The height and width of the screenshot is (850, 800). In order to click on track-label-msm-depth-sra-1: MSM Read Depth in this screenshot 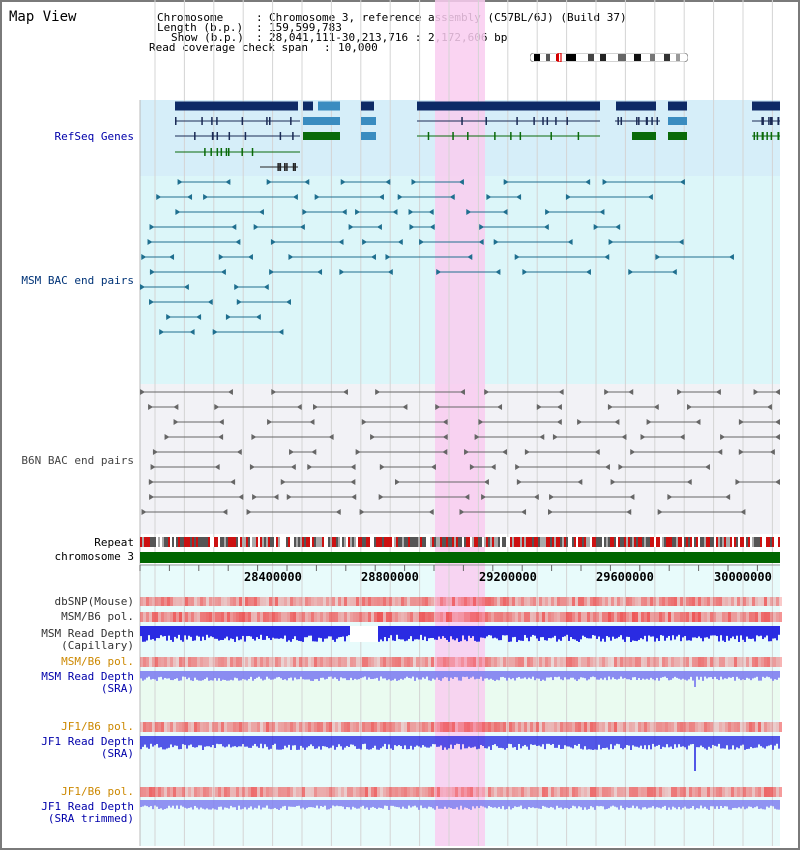, I will do `click(87, 676)`.